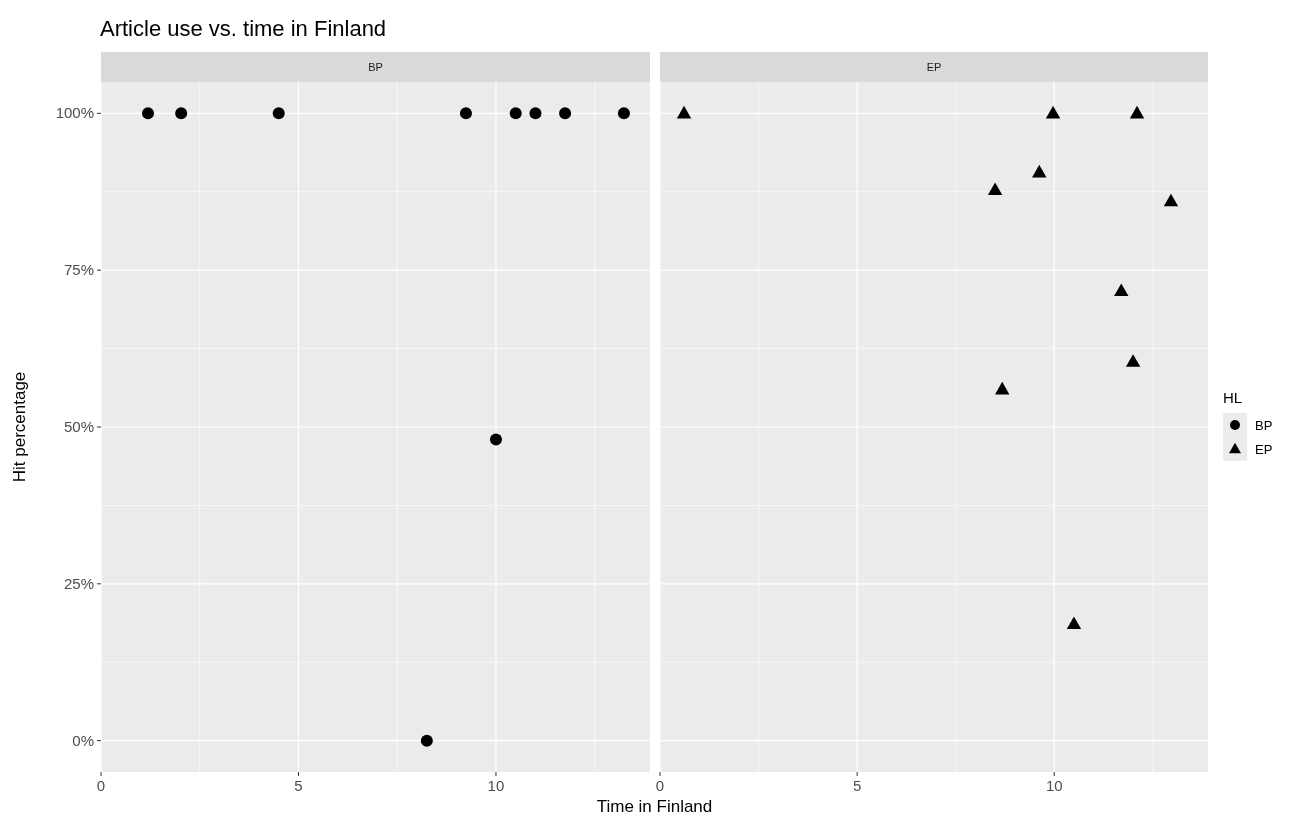 The width and height of the screenshot is (1313, 832). I want to click on chart-subtitle: EP, so click(934, 67).